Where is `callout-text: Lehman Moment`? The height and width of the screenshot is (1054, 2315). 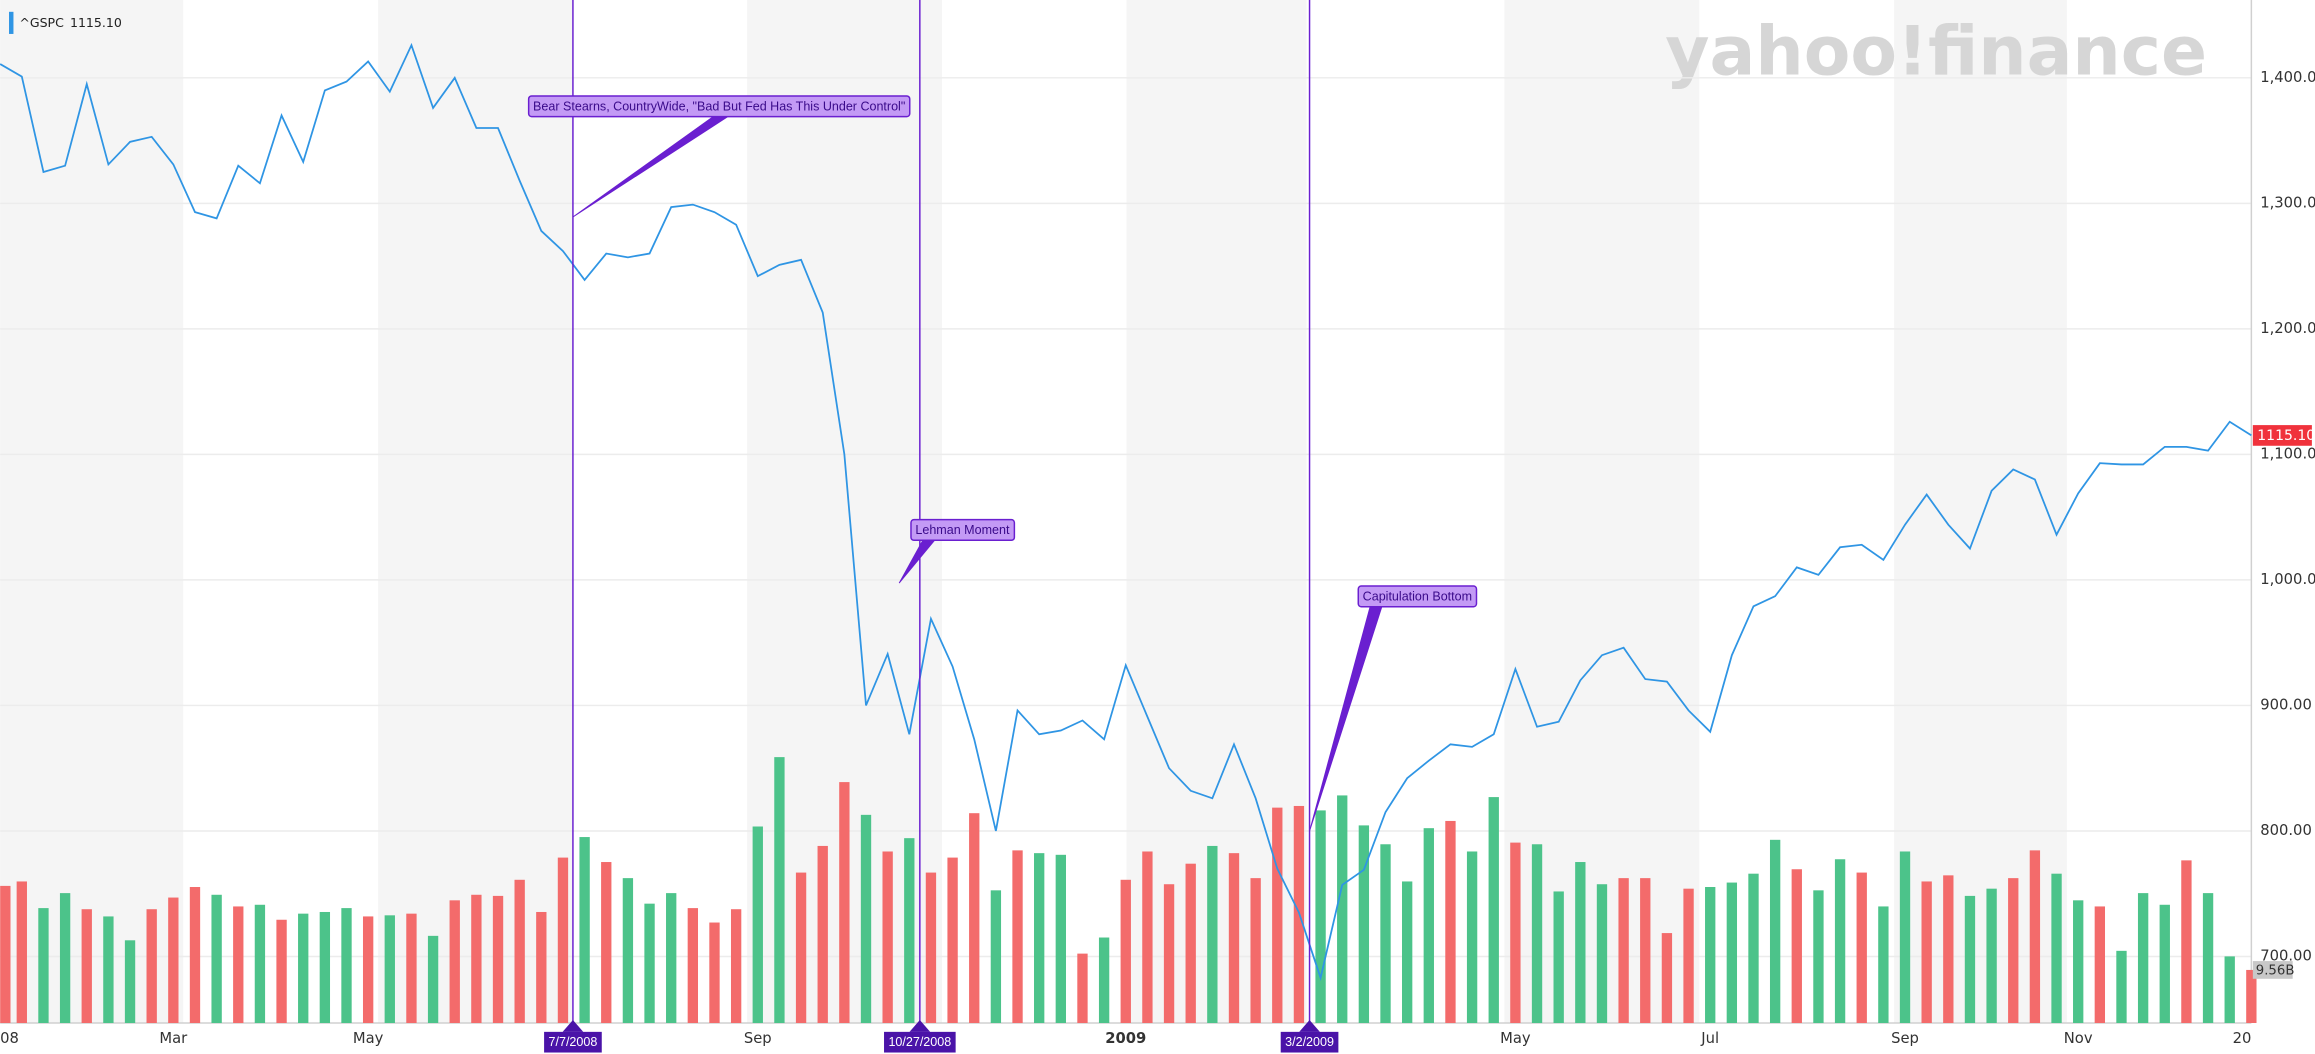
callout-text: Lehman Moment is located at coordinates (962, 530).